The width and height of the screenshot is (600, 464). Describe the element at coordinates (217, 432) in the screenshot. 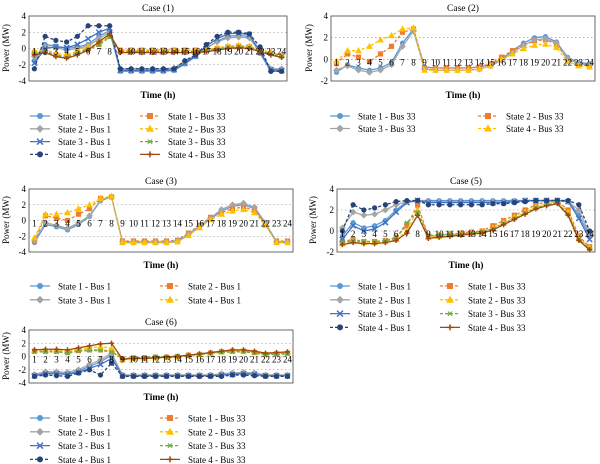

I see `legend-label: State 2 - Bus 33` at that location.